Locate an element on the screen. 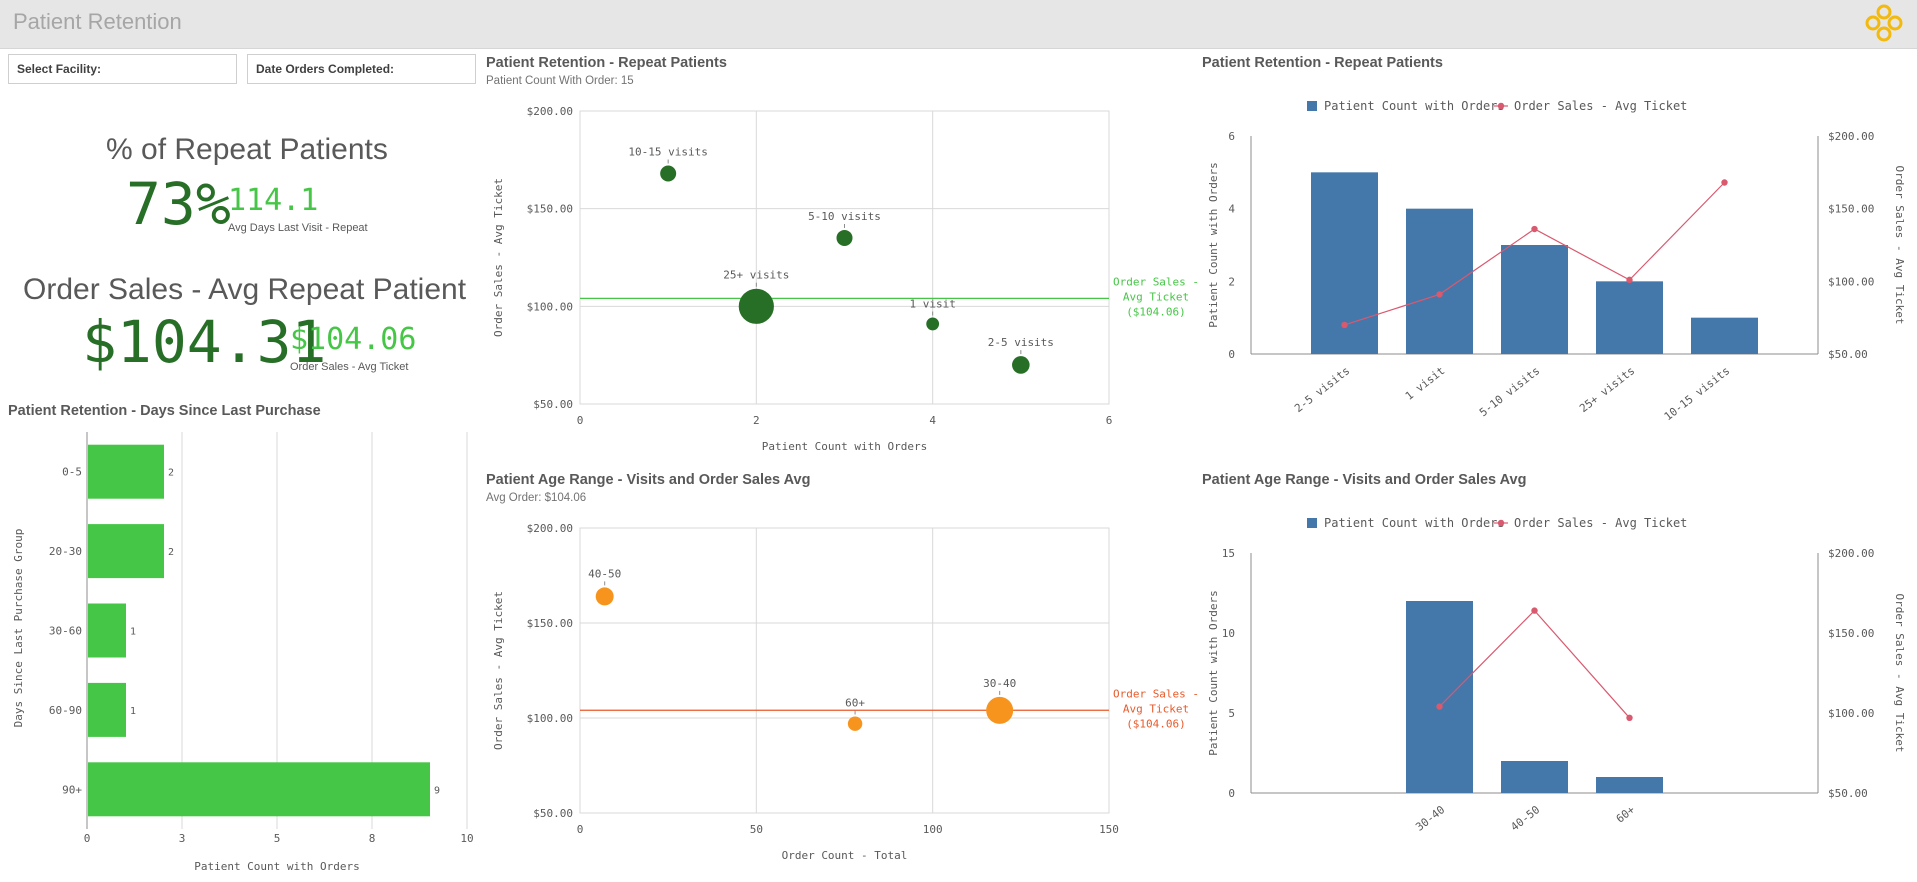 This screenshot has width=1917, height=882. x-tick-label: 2 is located at coordinates (756, 420).